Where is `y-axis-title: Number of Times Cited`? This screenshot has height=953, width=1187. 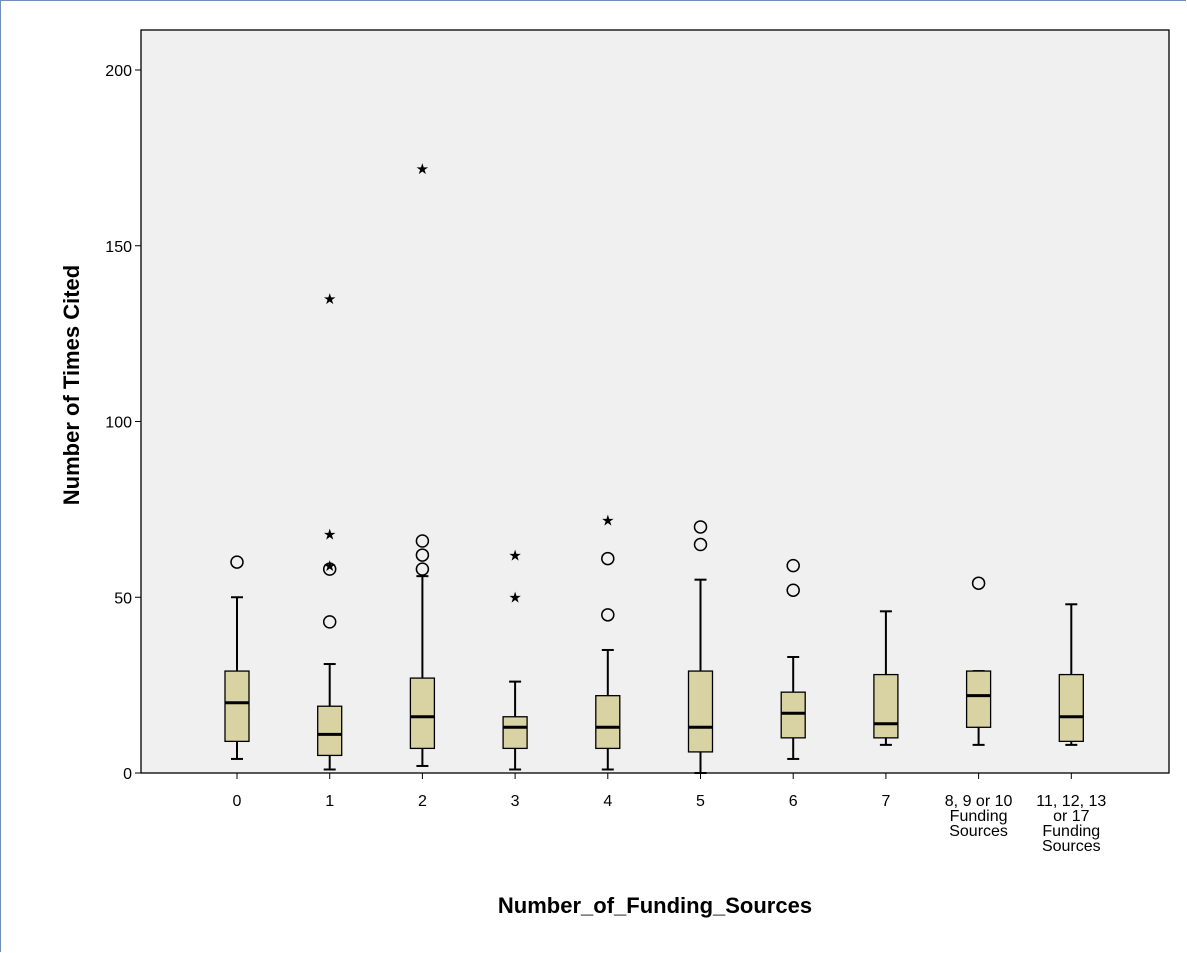 y-axis-title: Number of Times Cited is located at coordinates (71, 385).